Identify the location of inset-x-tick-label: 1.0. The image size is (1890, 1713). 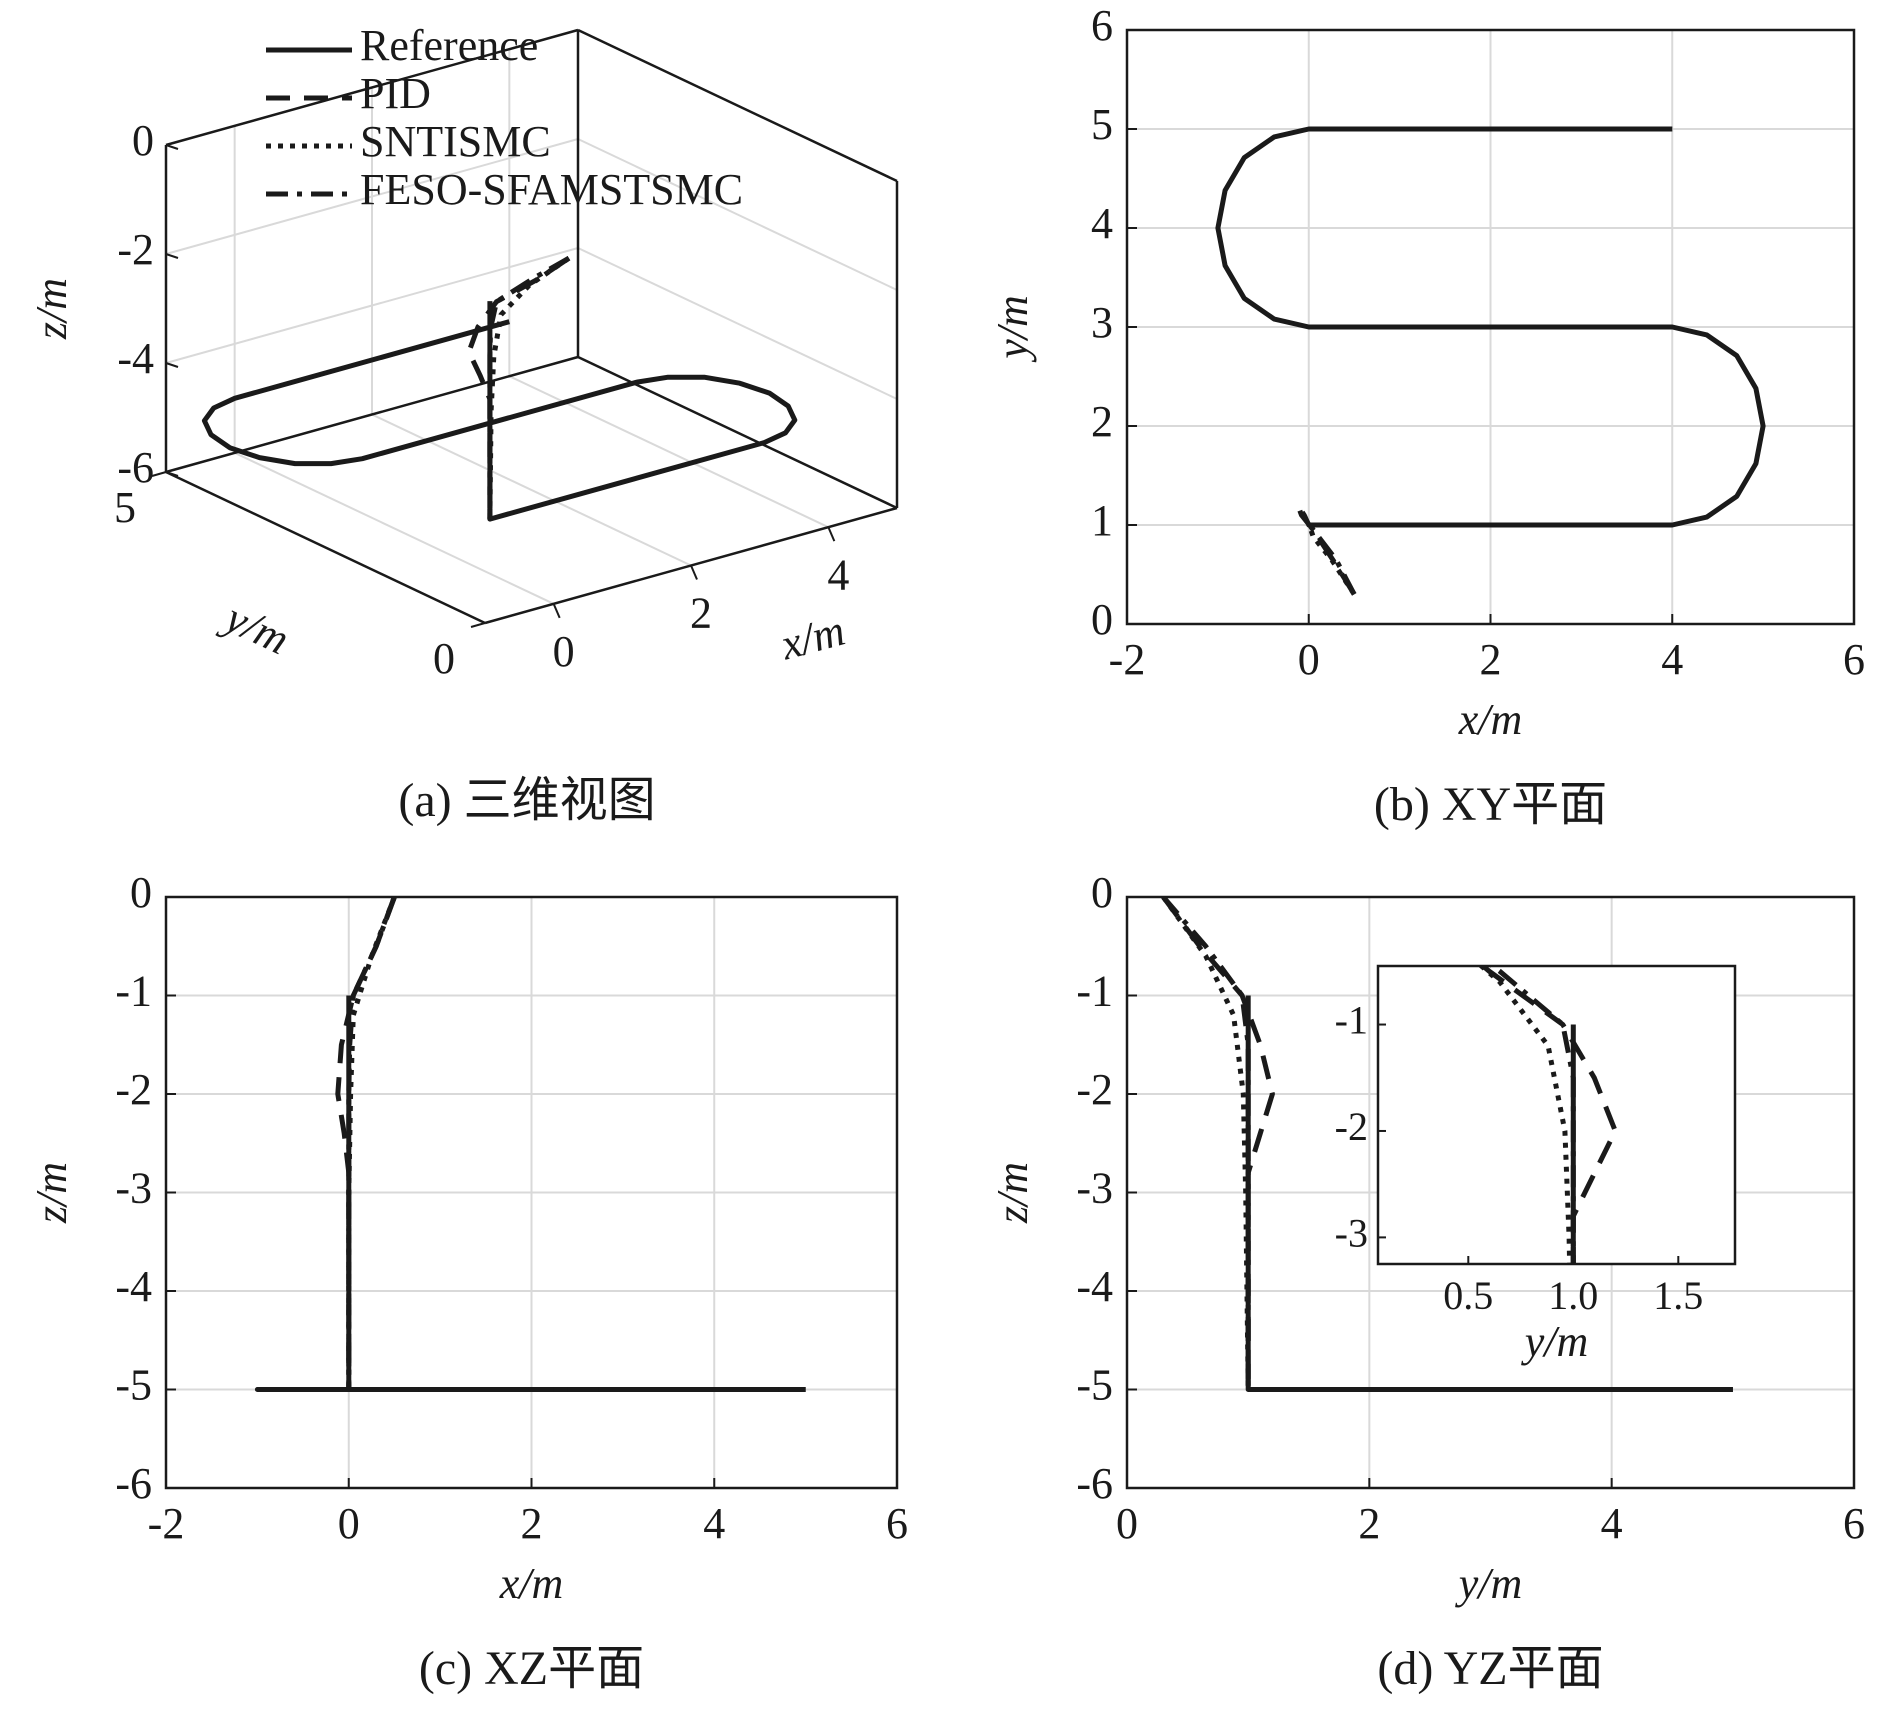
(1573, 1295).